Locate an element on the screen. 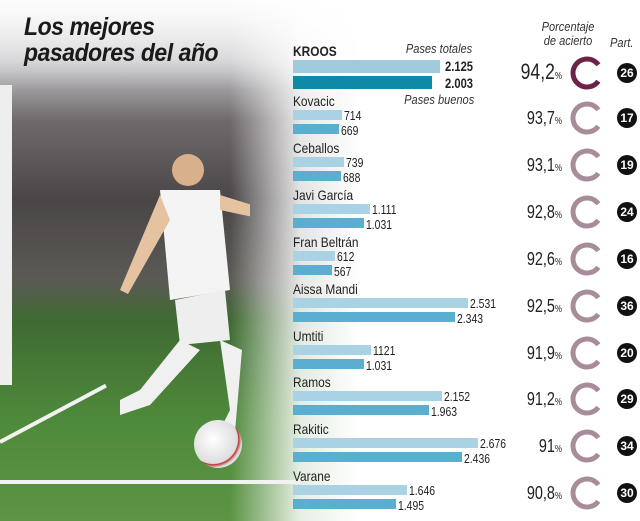  accuracy-value: 91% is located at coordinates (534, 448).